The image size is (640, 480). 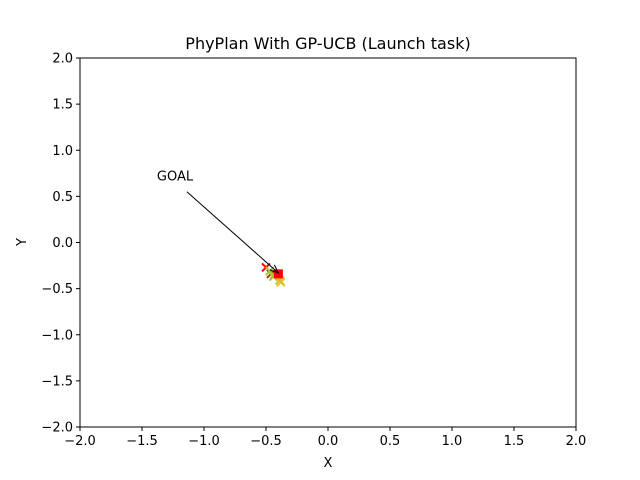 What do you see at coordinates (62, 59) in the screenshot?
I see `y-tick-label: 2.0` at bounding box center [62, 59].